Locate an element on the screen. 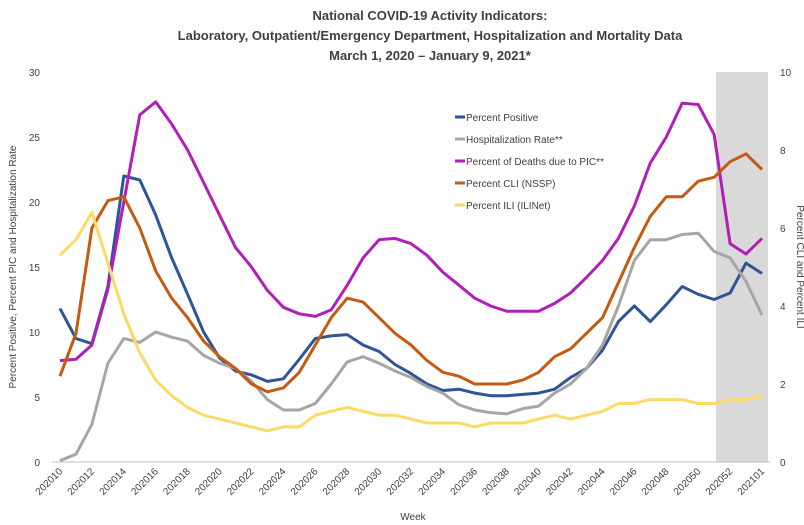 This screenshot has height=525, width=804. x-tick-label: 202040 is located at coordinates (528, 482).